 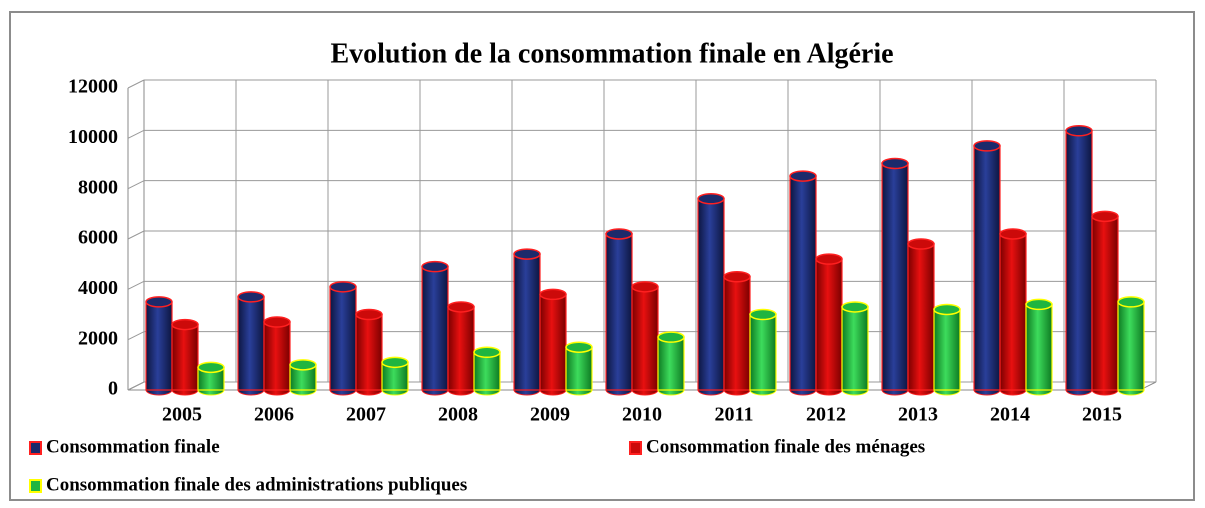 I want to click on y-tick-label: 8000, so click(x=98, y=187).